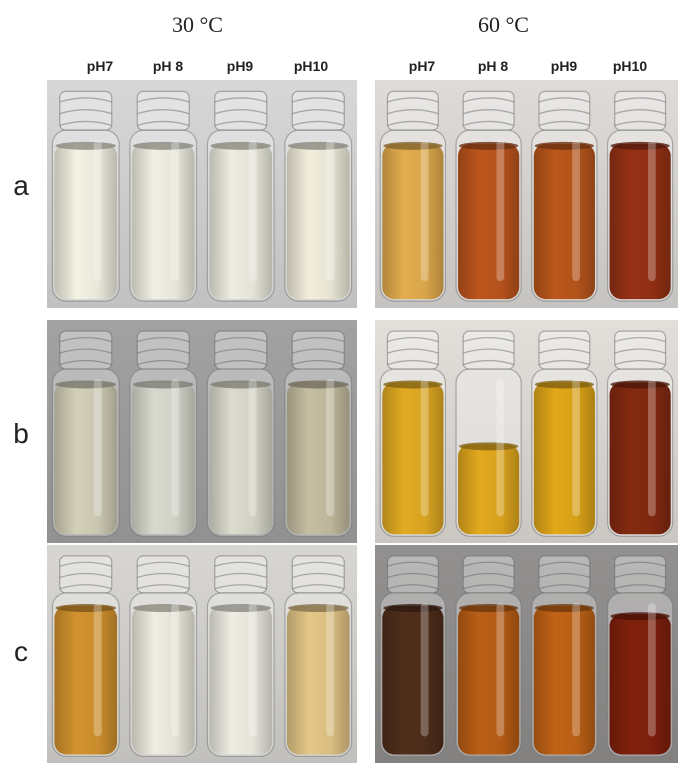  What do you see at coordinates (311, 66) in the screenshot?
I see `ph-label-left-4: pH10` at bounding box center [311, 66].